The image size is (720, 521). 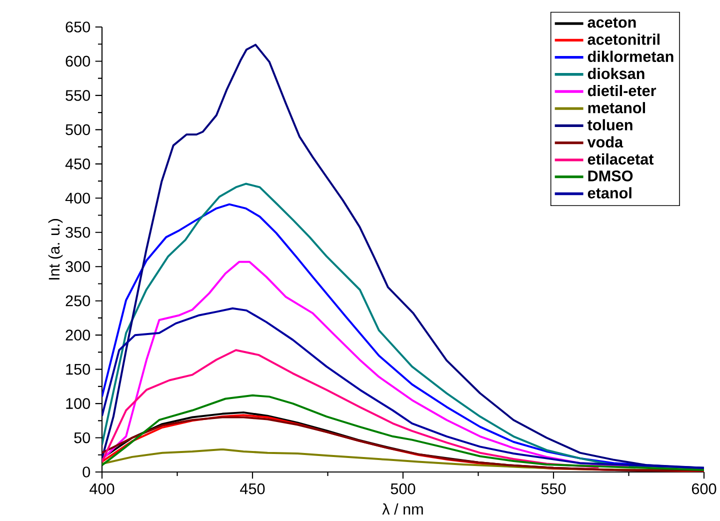 What do you see at coordinates (102, 488) in the screenshot?
I see `x-tick-label: 400` at bounding box center [102, 488].